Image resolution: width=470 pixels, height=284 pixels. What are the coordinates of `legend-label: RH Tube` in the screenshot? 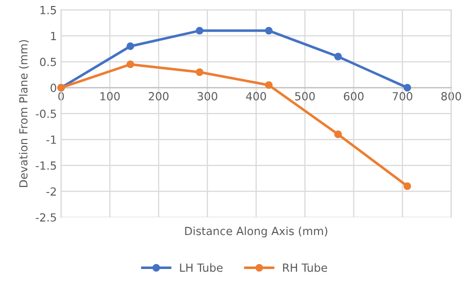 It's located at (305, 267).